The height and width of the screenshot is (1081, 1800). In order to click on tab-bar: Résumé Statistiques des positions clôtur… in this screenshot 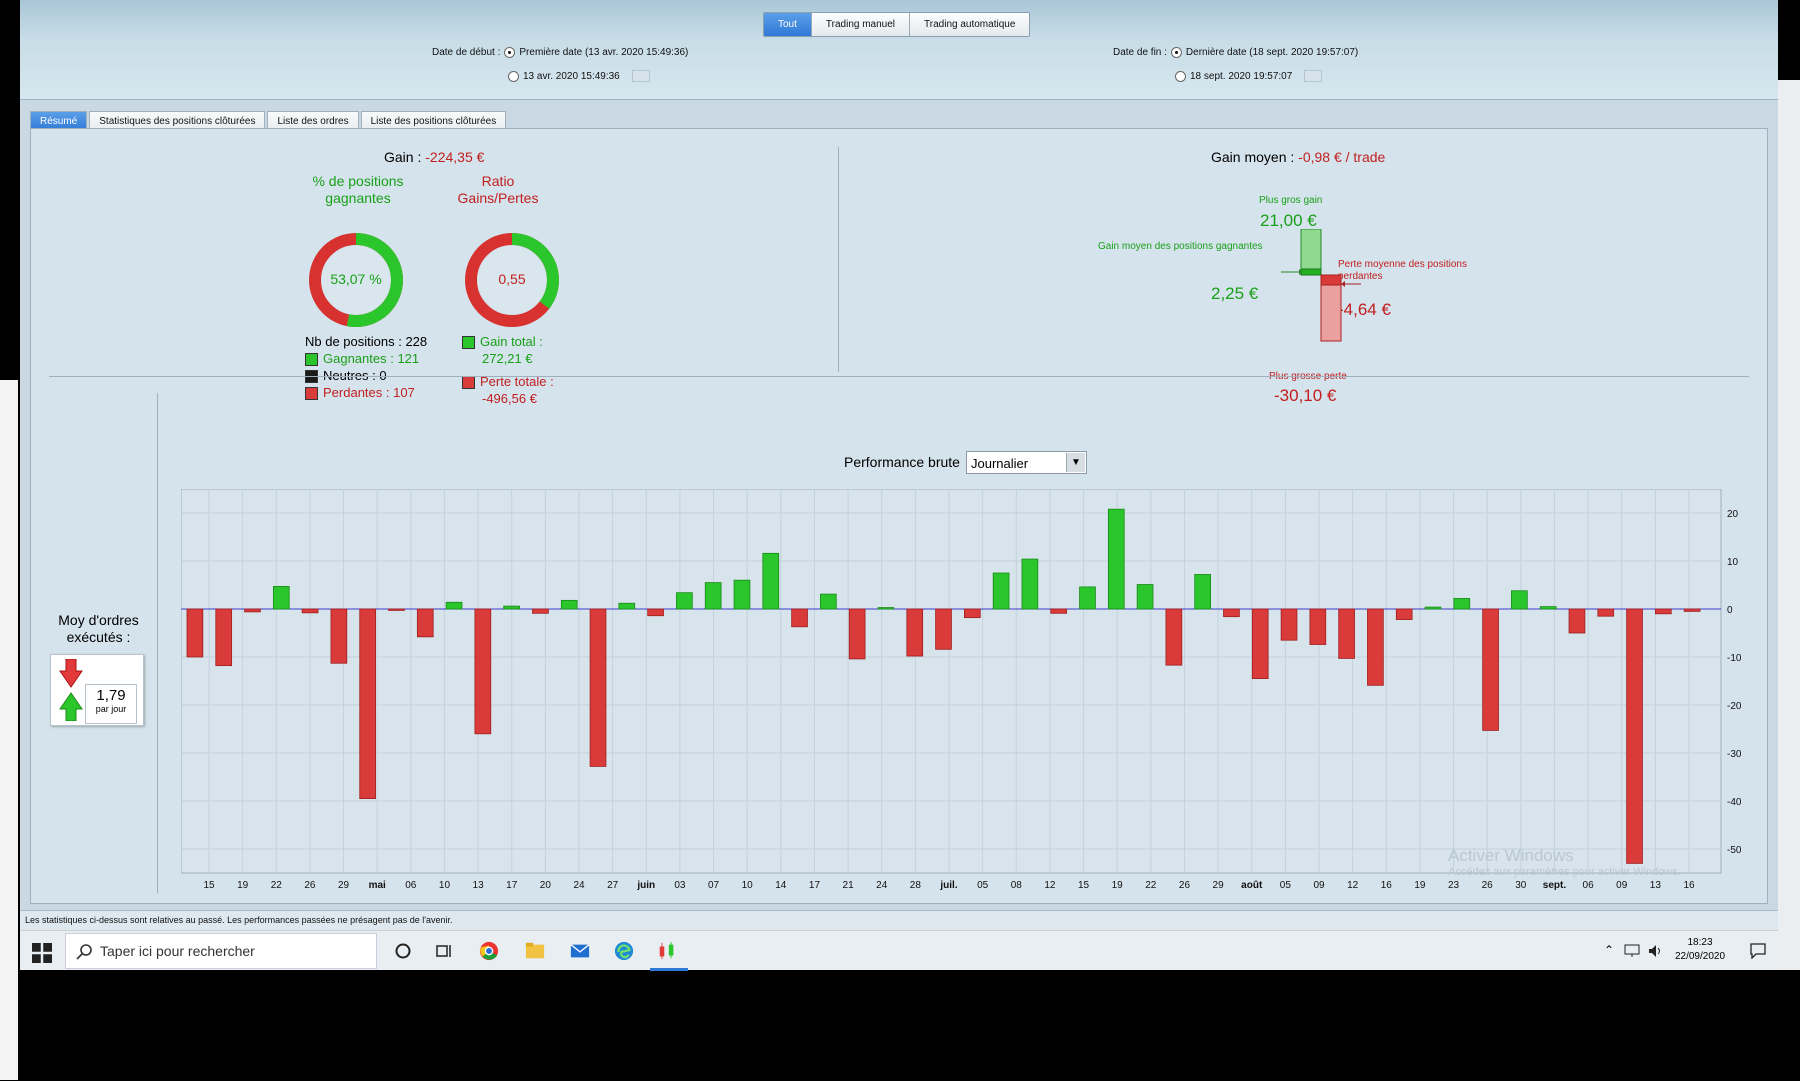, I will do `click(268, 121)`.